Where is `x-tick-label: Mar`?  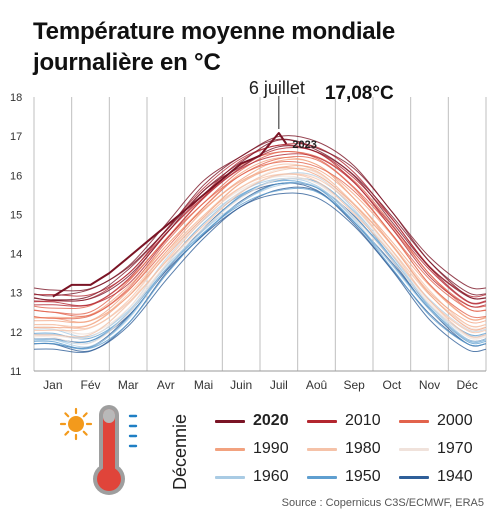 x-tick-label: Mar is located at coordinates (128, 385).